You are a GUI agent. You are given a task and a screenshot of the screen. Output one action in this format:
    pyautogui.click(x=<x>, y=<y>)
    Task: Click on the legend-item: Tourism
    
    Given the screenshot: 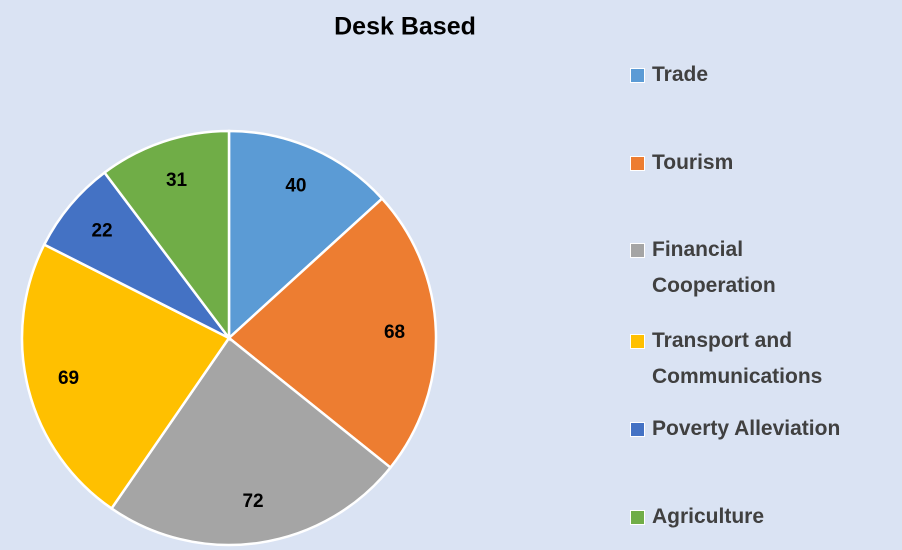 What is the action you would take?
    pyautogui.click(x=750, y=163)
    